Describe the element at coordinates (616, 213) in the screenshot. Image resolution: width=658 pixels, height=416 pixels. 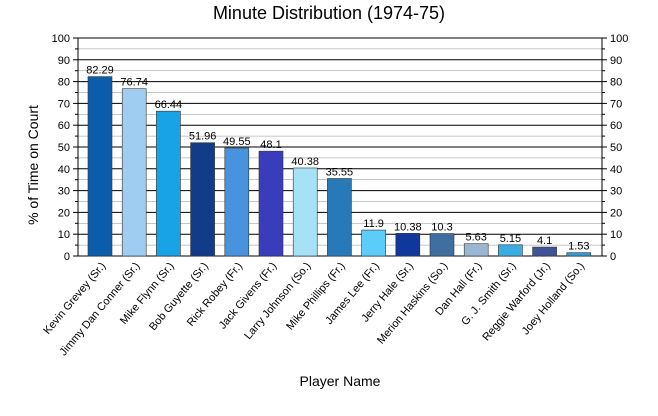
I see `y-tick-label-right: 20` at that location.